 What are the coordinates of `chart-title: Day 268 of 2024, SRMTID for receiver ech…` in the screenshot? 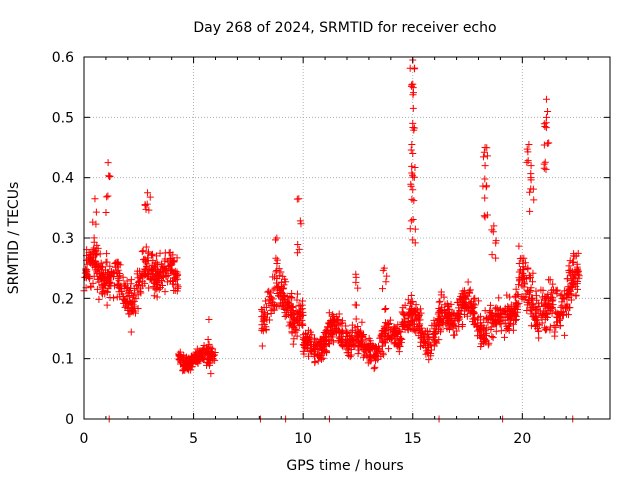 It's located at (344, 28).